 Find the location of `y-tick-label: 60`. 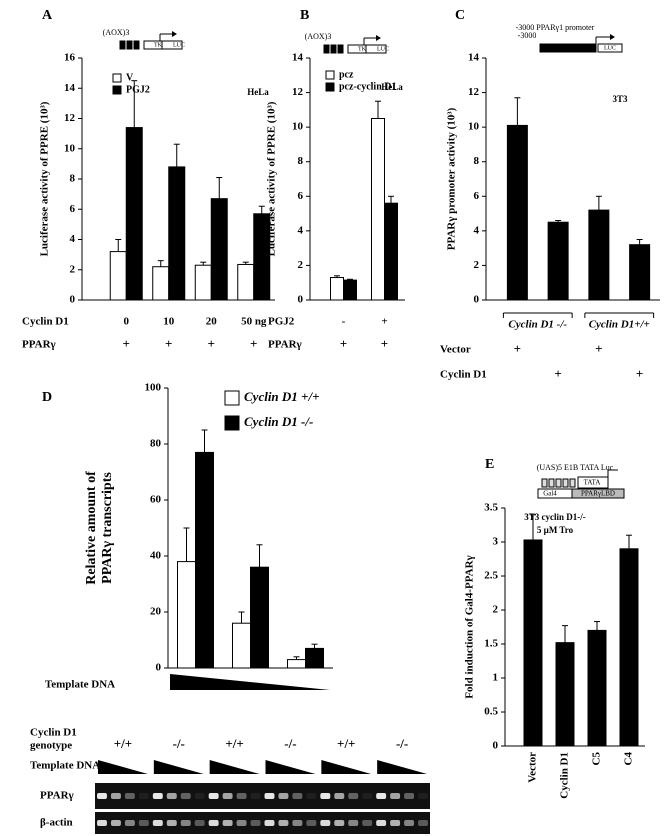

y-tick-label: 60 is located at coordinates (156, 500).